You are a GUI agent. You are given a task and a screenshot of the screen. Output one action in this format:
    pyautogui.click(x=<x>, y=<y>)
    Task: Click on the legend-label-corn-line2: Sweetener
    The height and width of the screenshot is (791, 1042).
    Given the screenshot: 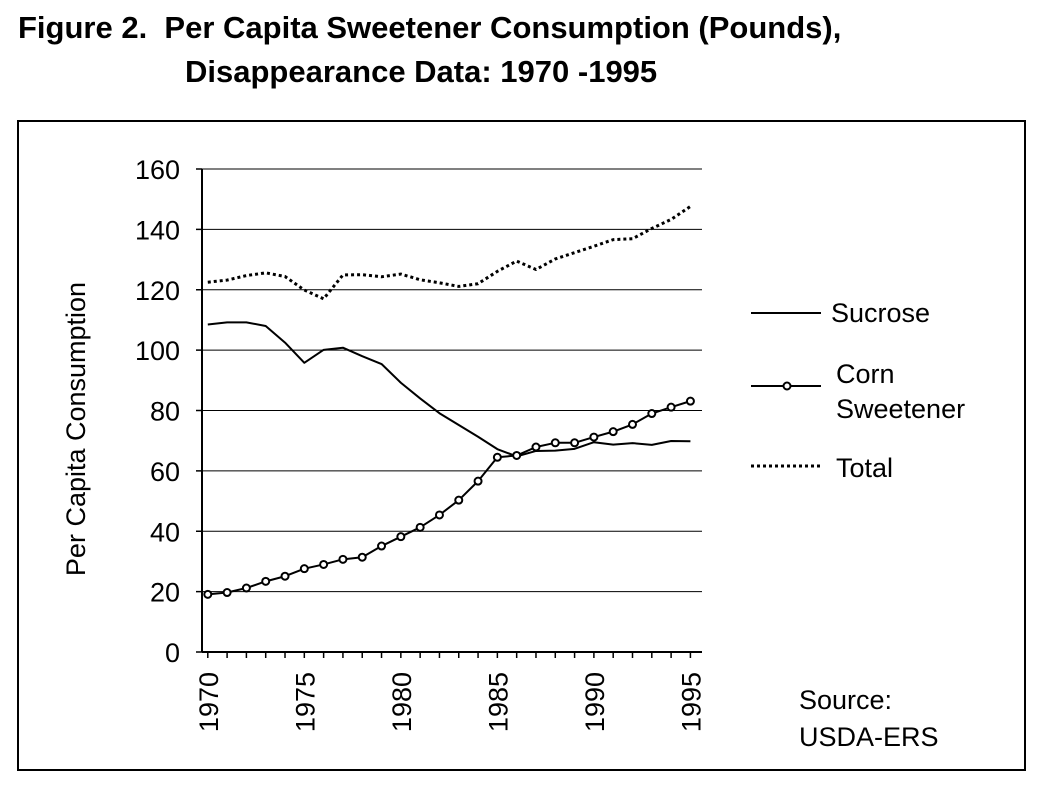 What is the action you would take?
    pyautogui.click(x=900, y=409)
    